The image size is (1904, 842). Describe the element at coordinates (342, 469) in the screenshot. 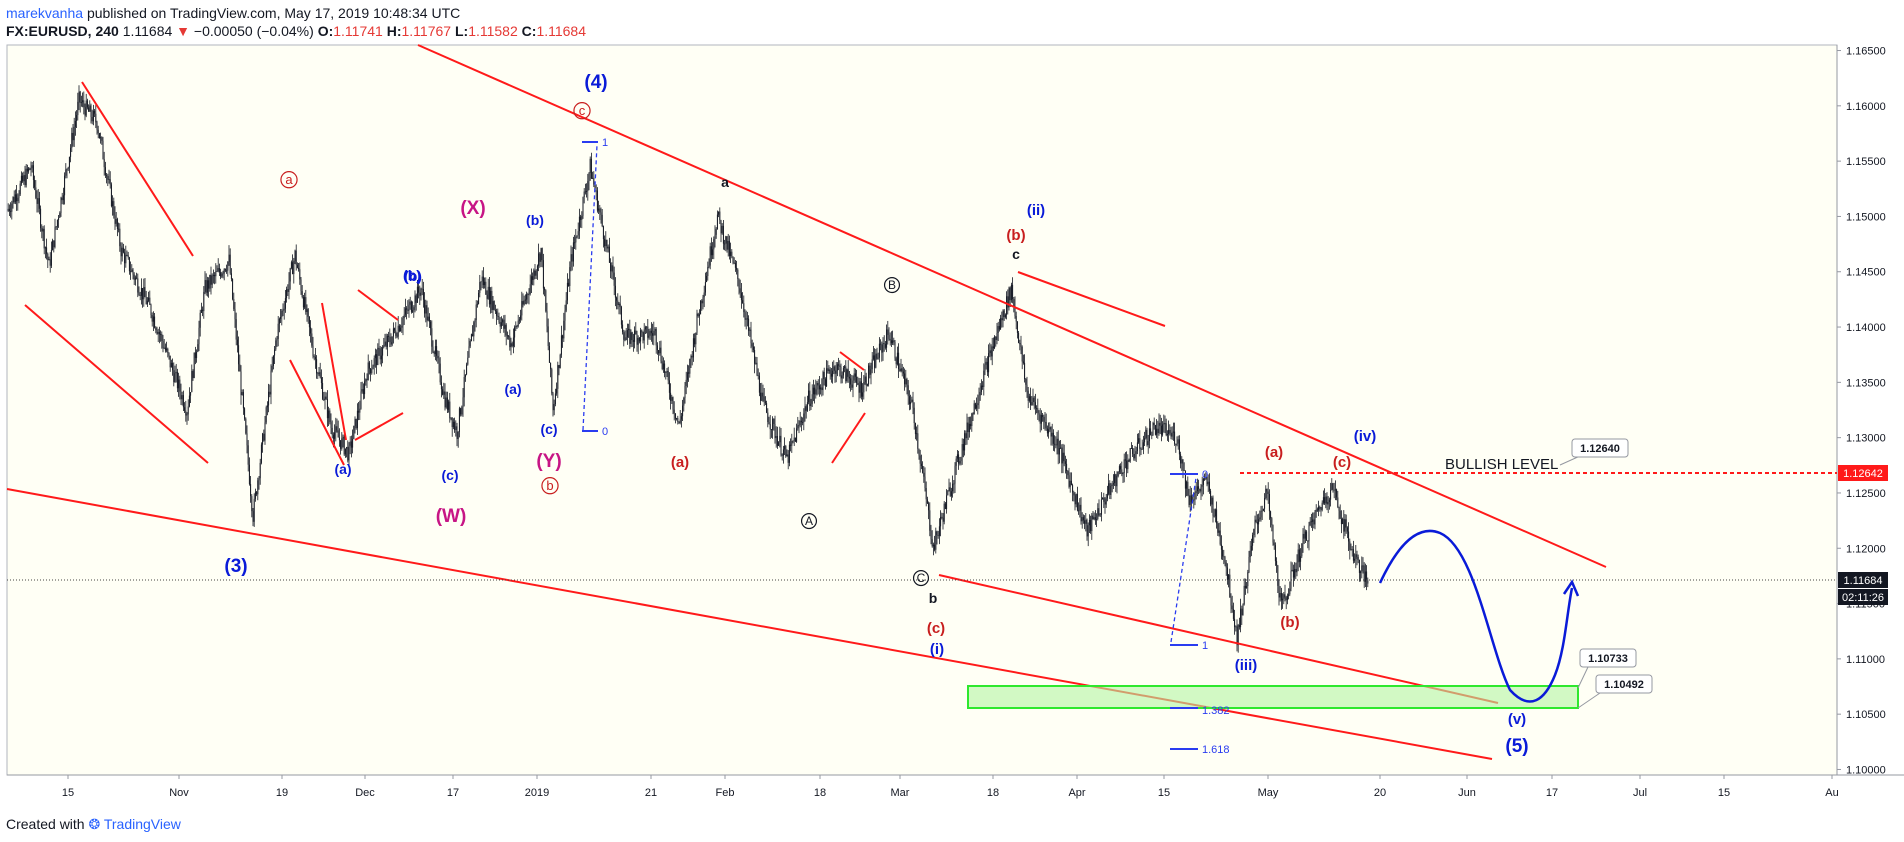

I see `wave-label: (a)` at that location.